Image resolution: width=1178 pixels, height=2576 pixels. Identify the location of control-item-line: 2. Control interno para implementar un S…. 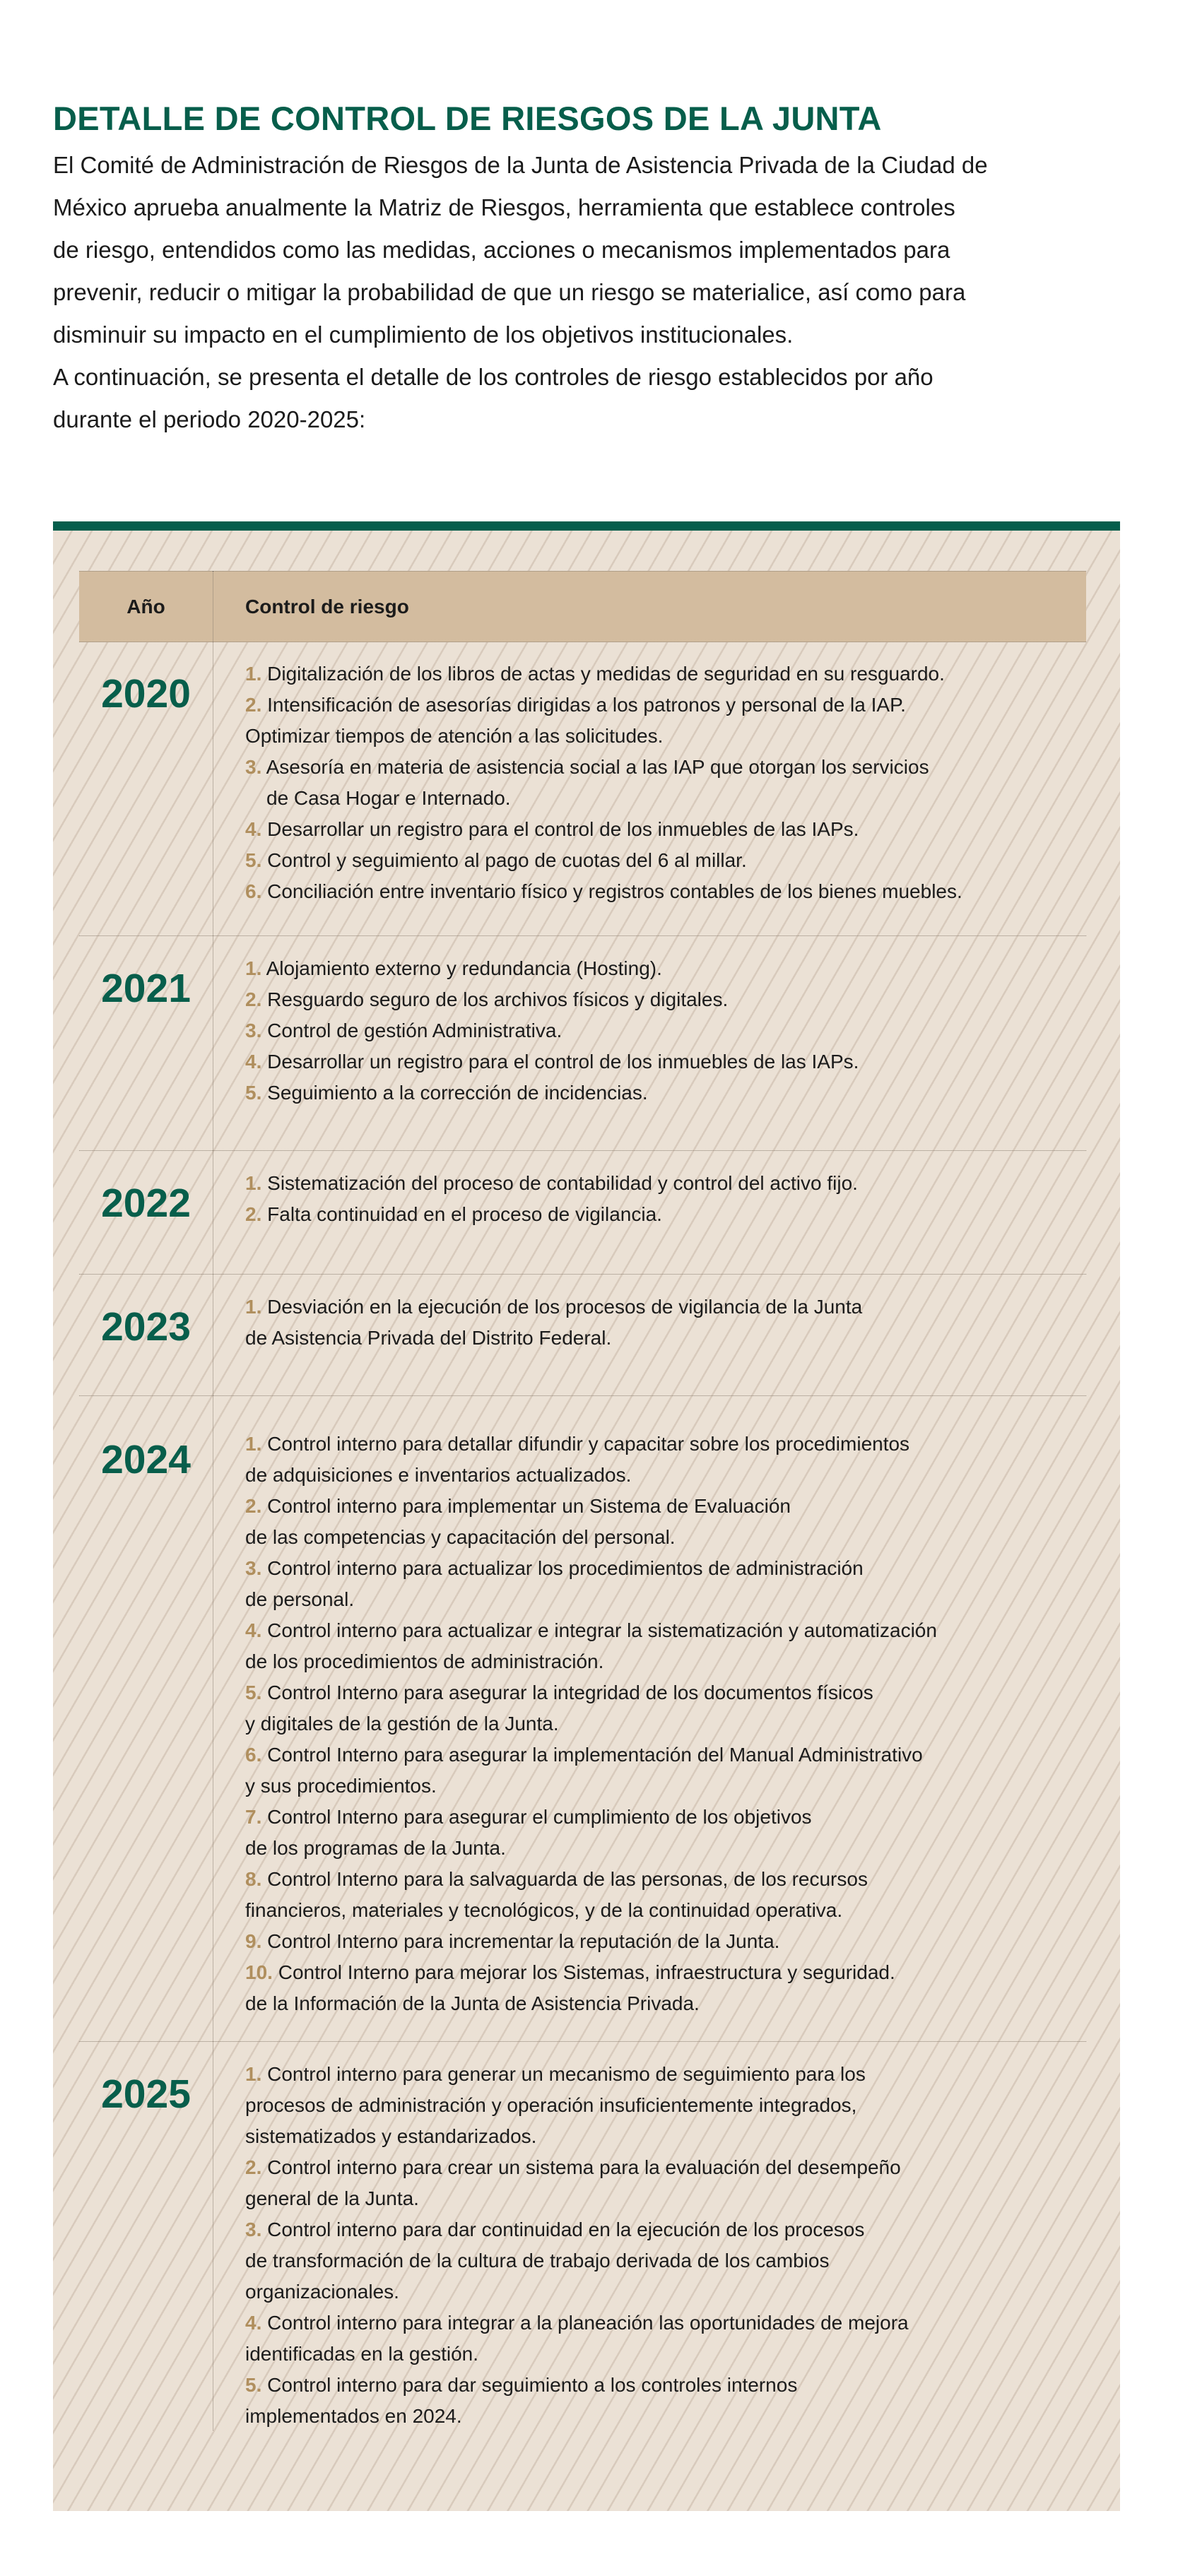
(591, 1506).